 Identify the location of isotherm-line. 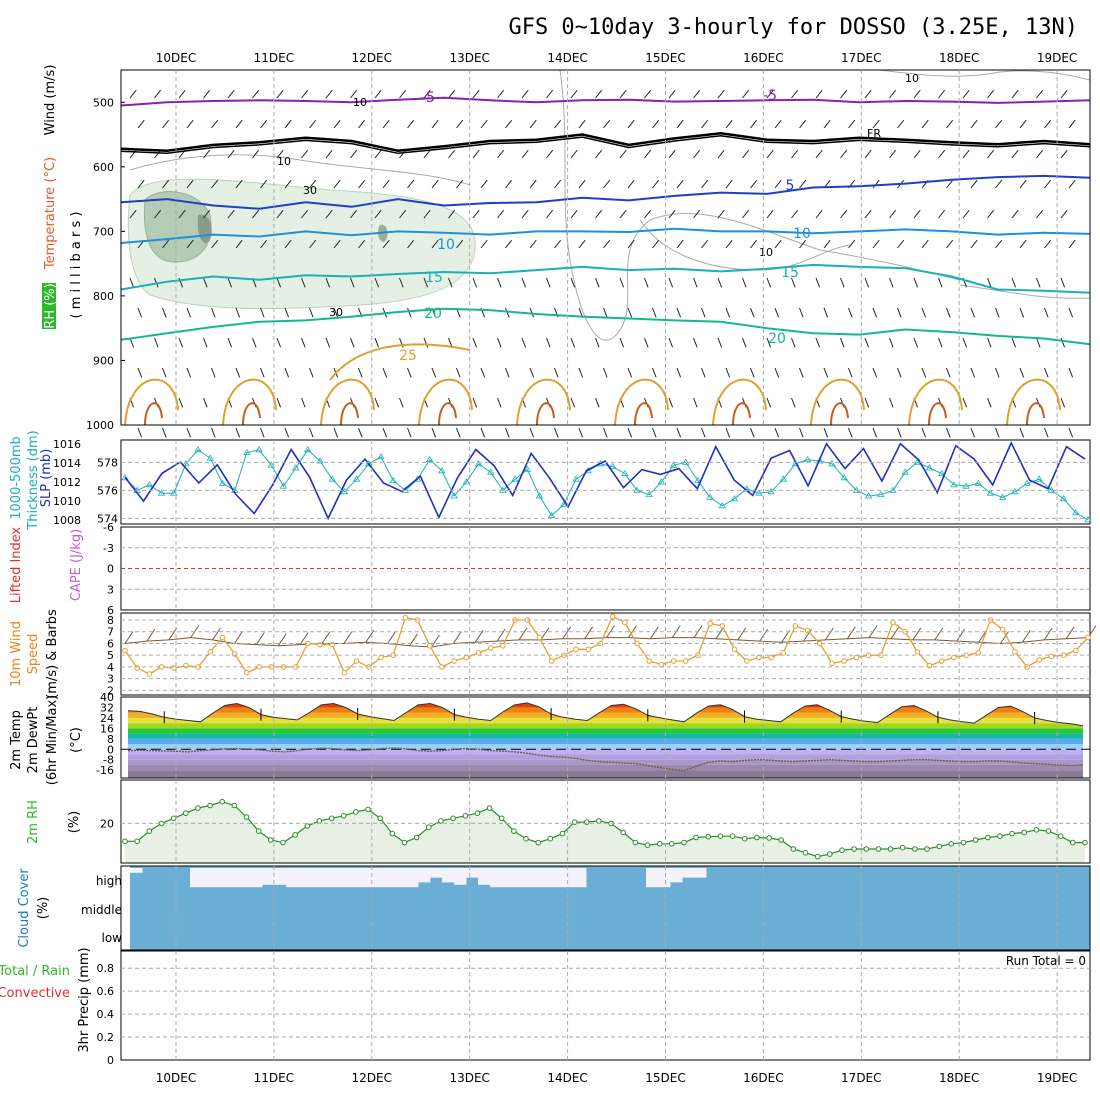
(605, 326).